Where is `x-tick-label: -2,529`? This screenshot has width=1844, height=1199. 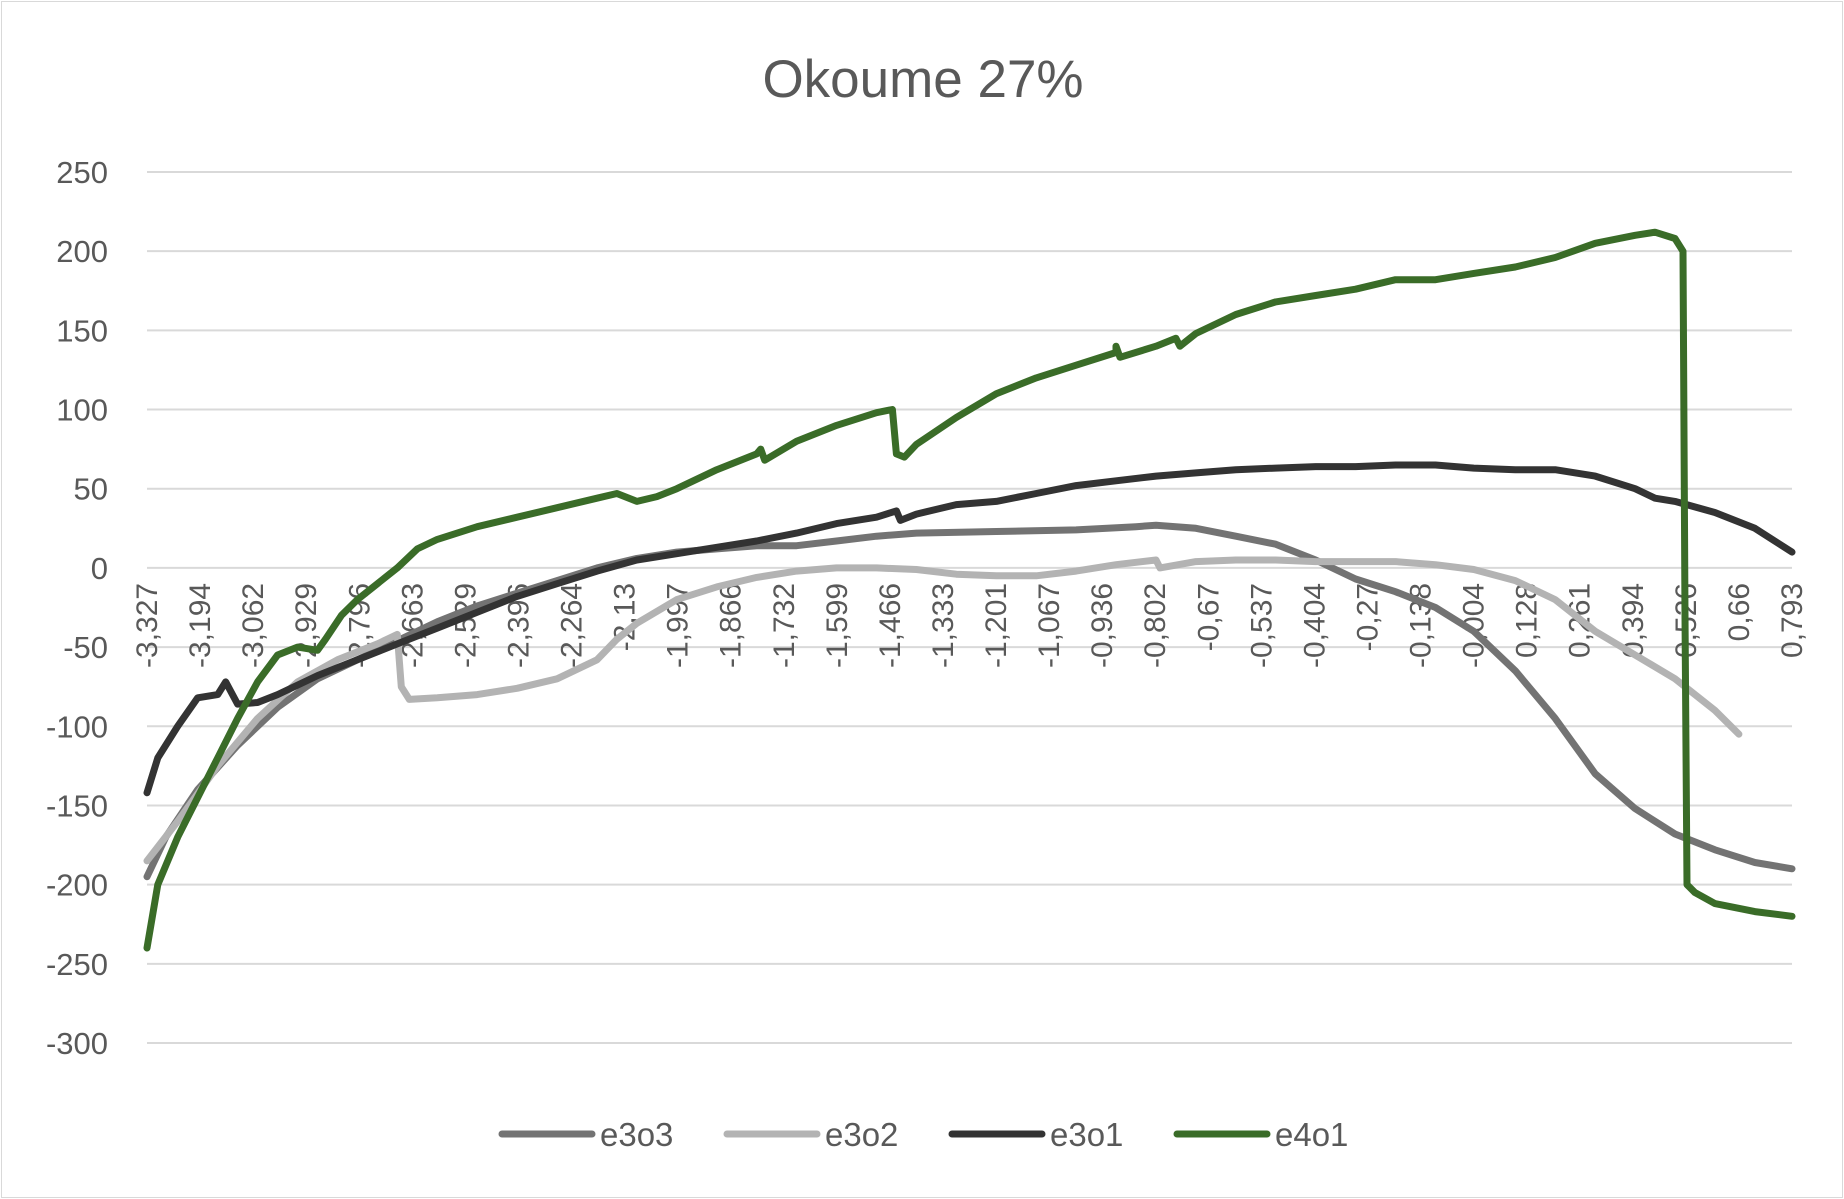
x-tick-label: -2,529 is located at coordinates (465, 625).